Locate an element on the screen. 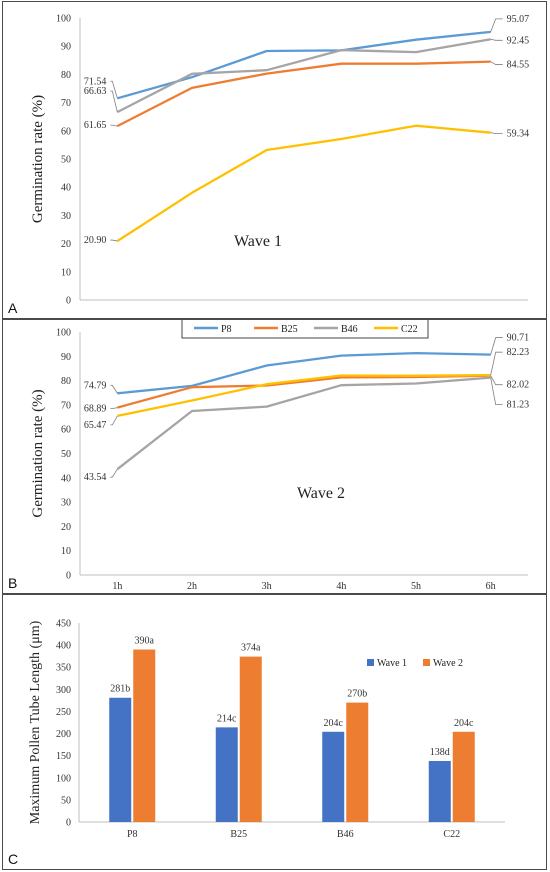  x-tick-label: B25 is located at coordinates (238, 834).